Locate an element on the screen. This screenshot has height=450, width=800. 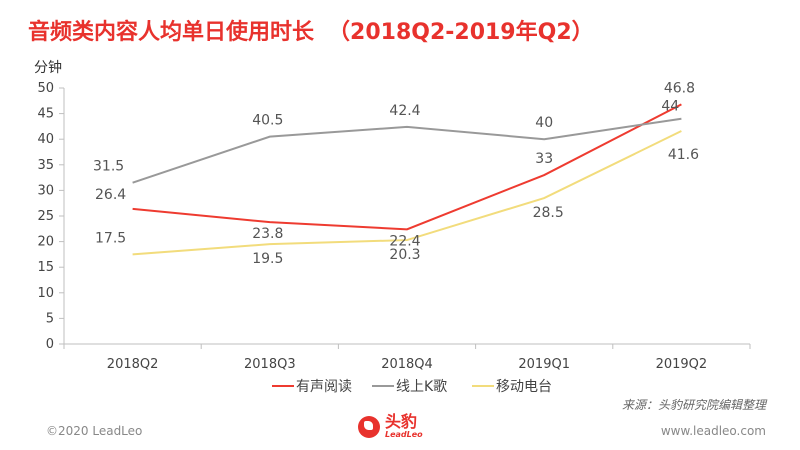
logo-name: 头豹 LeadLeo is located at coordinates (404, 426).